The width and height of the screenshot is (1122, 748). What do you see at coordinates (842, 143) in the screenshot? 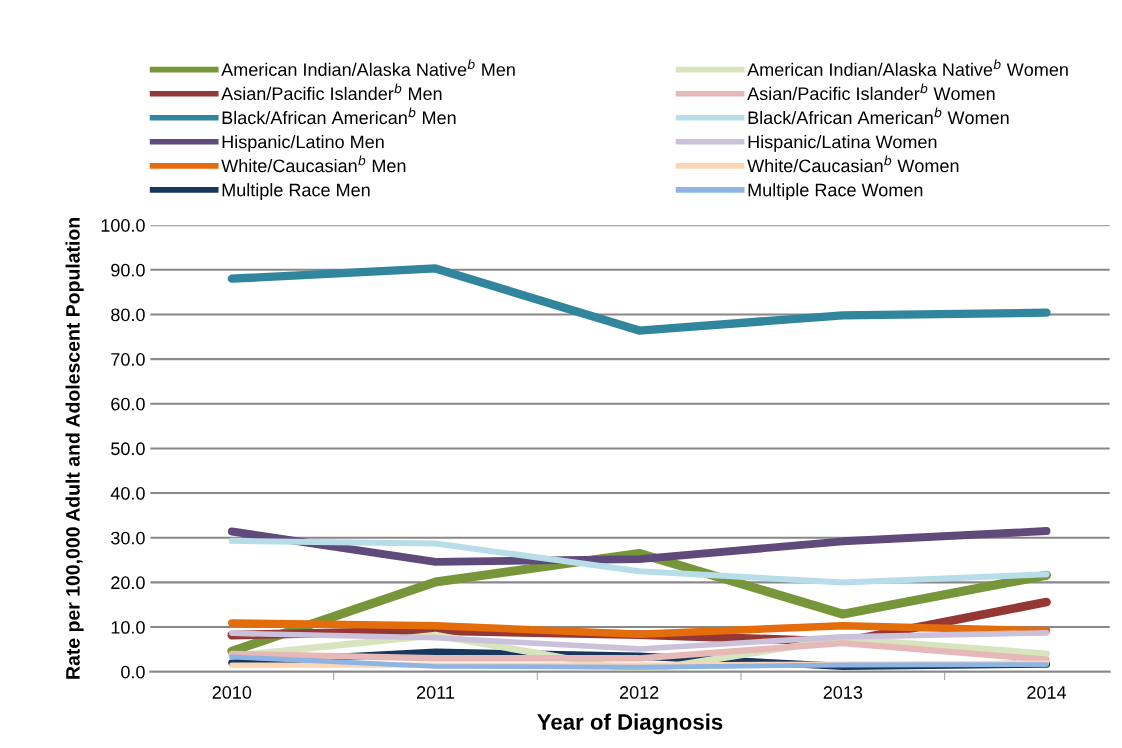
I see `legend-label: Hispanic/Latina Women` at bounding box center [842, 143].